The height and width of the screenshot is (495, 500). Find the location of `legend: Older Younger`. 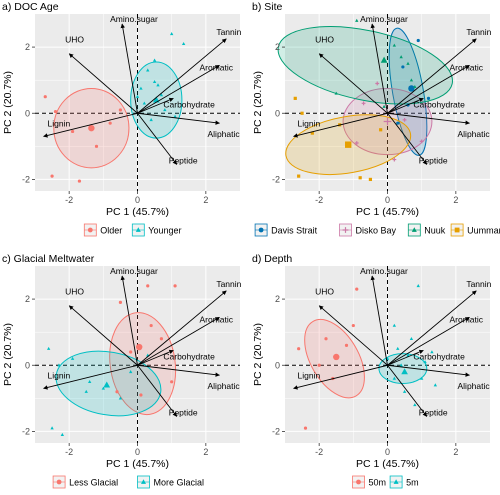

legend: Older Younger is located at coordinates (132, 230).